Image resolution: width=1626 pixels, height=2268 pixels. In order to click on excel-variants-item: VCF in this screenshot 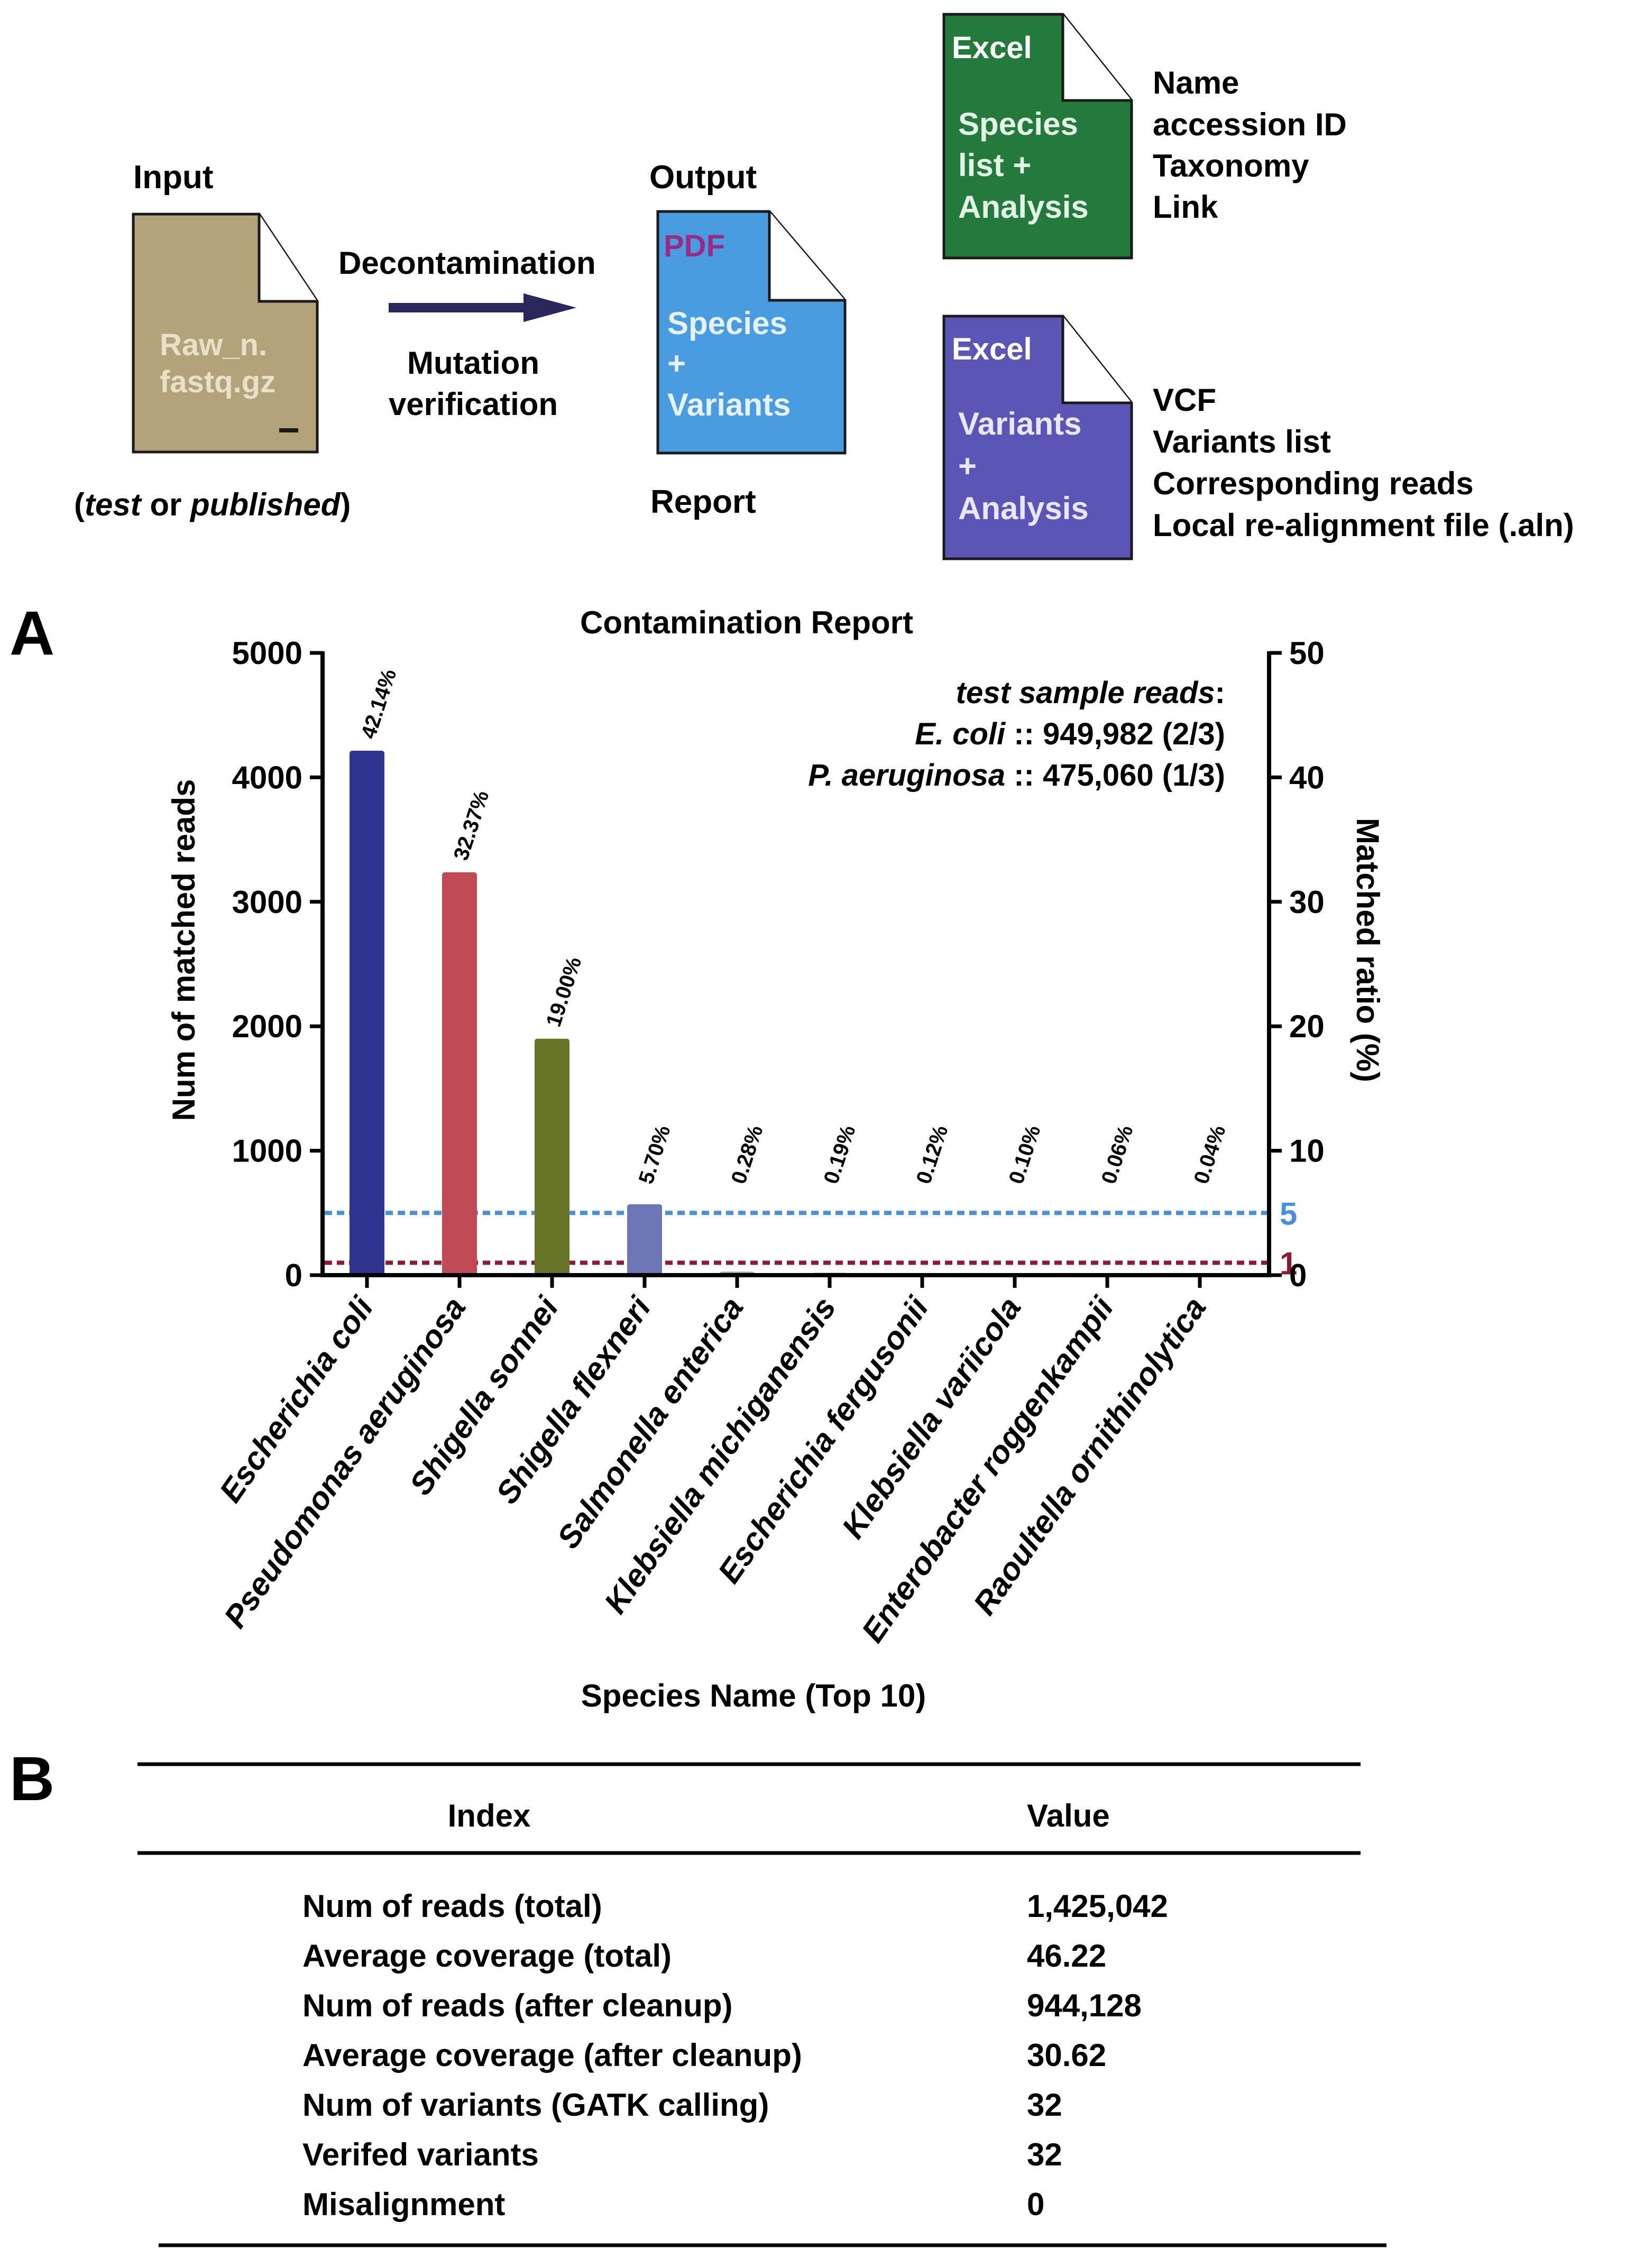, I will do `click(1185, 400)`.